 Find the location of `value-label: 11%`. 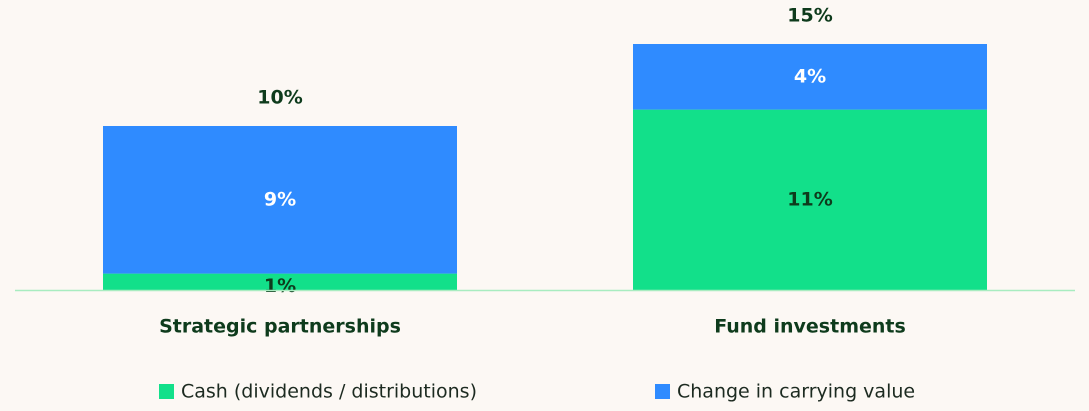

value-label: 11% is located at coordinates (809, 199).